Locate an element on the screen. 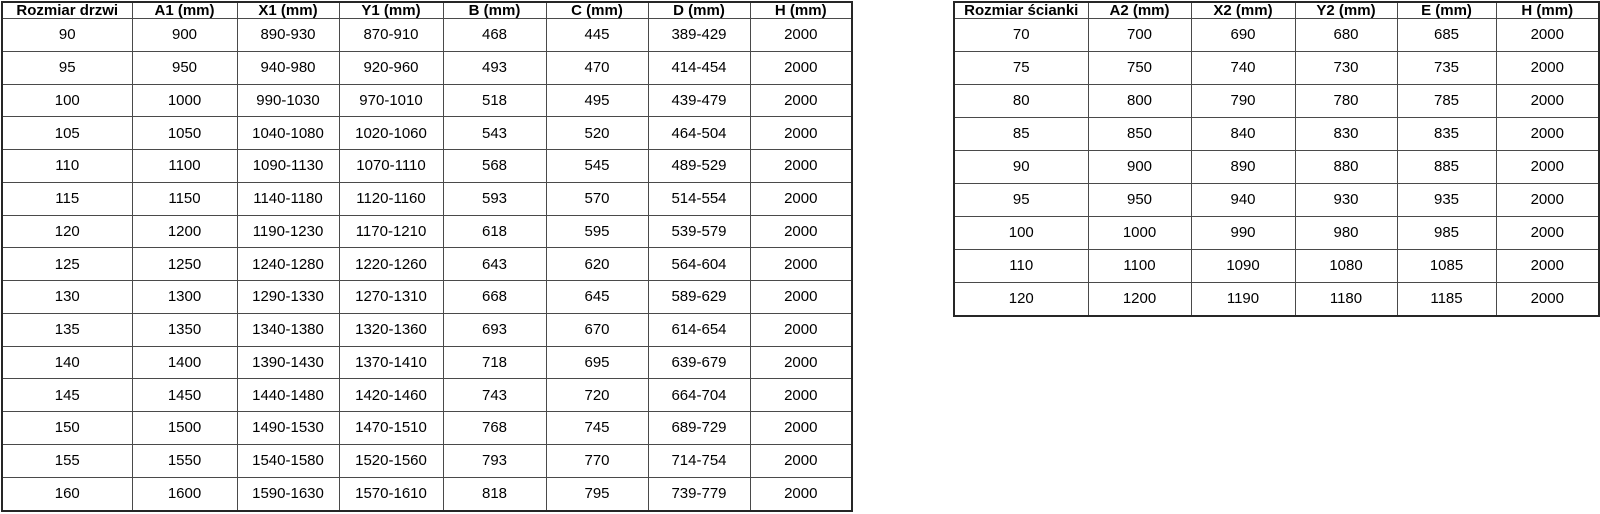 This screenshot has width=1600, height=514. table-cell: 1200 is located at coordinates (1139, 299).